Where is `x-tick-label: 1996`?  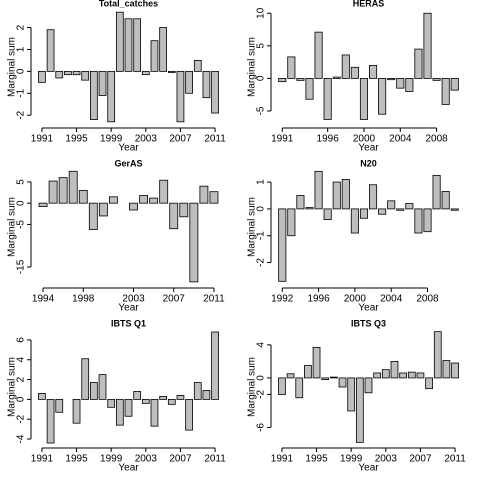 x-tick-label: 1996 is located at coordinates (328, 139).